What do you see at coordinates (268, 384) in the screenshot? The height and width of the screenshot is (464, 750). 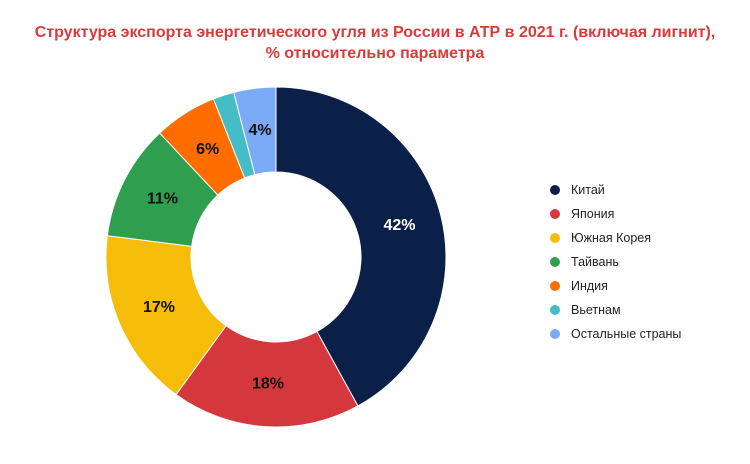 I see `donut-slice-label-2: 18%` at bounding box center [268, 384].